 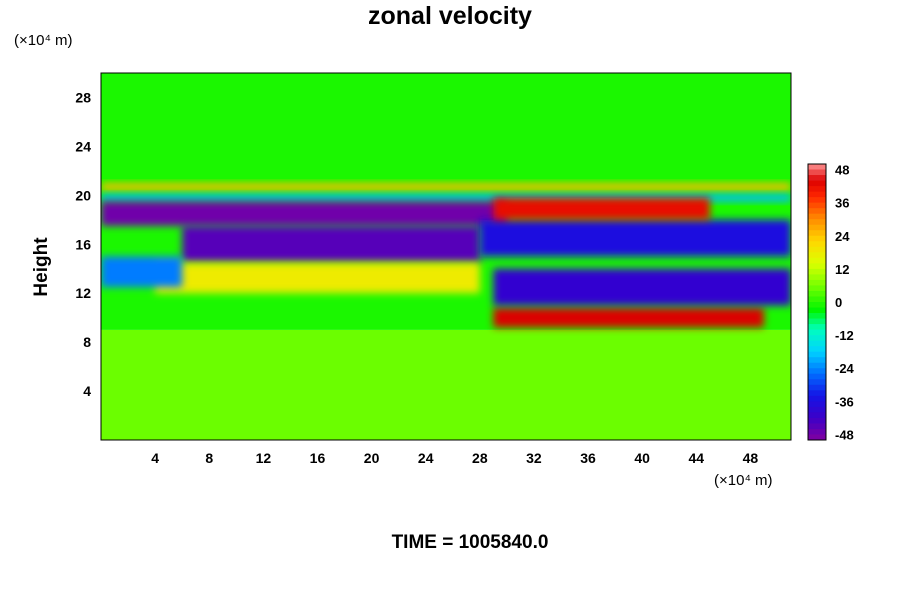 What do you see at coordinates (87, 391) in the screenshot?
I see `y-tick-label: 4` at bounding box center [87, 391].